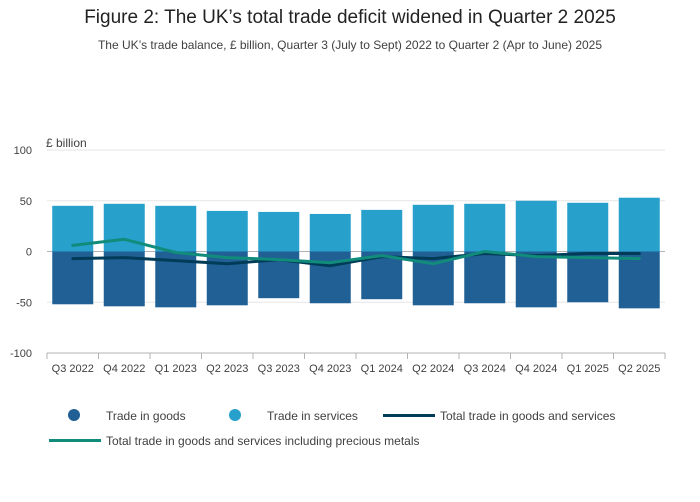  What do you see at coordinates (26, 202) in the screenshot?
I see `y-tick-label: 50` at bounding box center [26, 202].